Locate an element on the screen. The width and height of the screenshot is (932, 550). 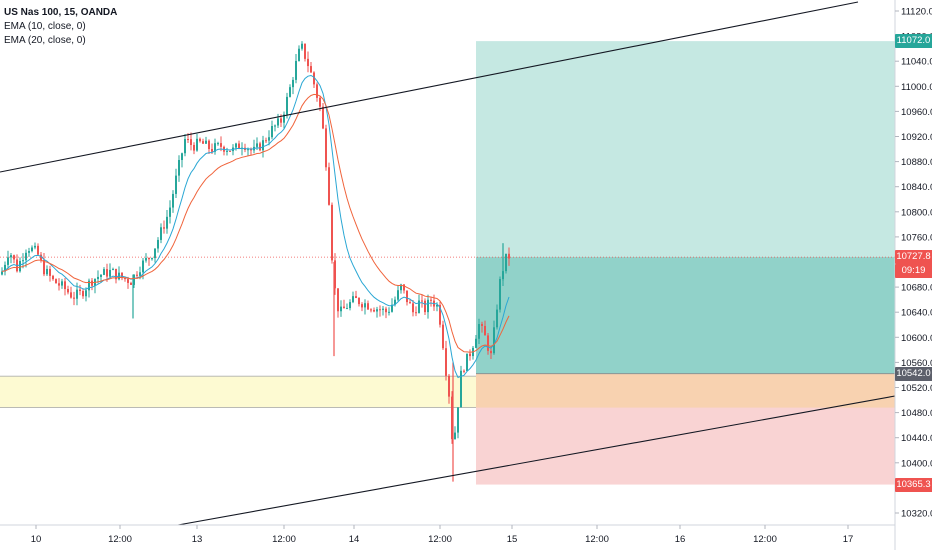
x-tick-label: 17 is located at coordinates (848, 539).